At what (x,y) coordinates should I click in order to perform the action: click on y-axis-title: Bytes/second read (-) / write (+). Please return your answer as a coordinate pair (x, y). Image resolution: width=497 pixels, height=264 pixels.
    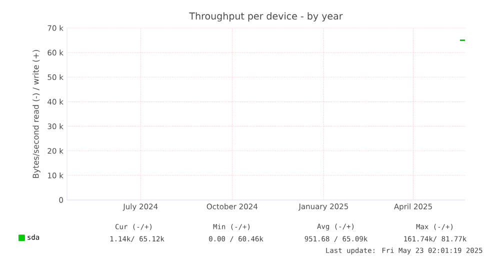
    Looking at the image, I should click on (36, 114).